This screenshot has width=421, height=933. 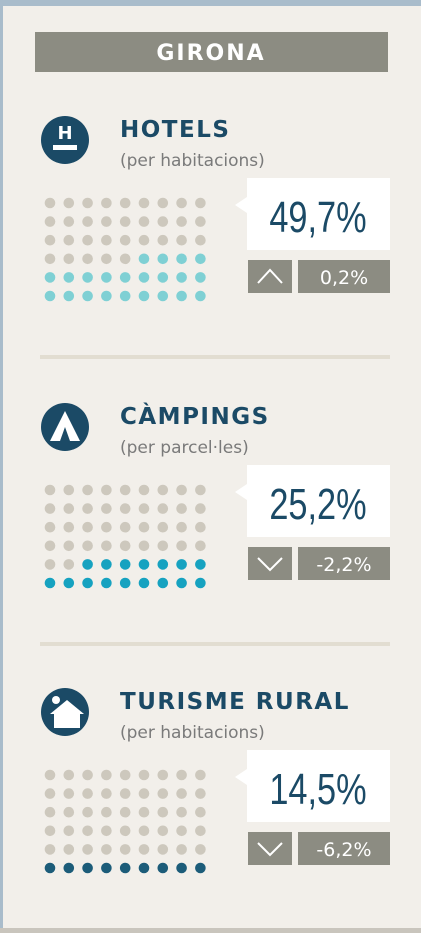 What do you see at coordinates (64, 133) in the screenshot?
I see `icon-glyph: H` at bounding box center [64, 133].